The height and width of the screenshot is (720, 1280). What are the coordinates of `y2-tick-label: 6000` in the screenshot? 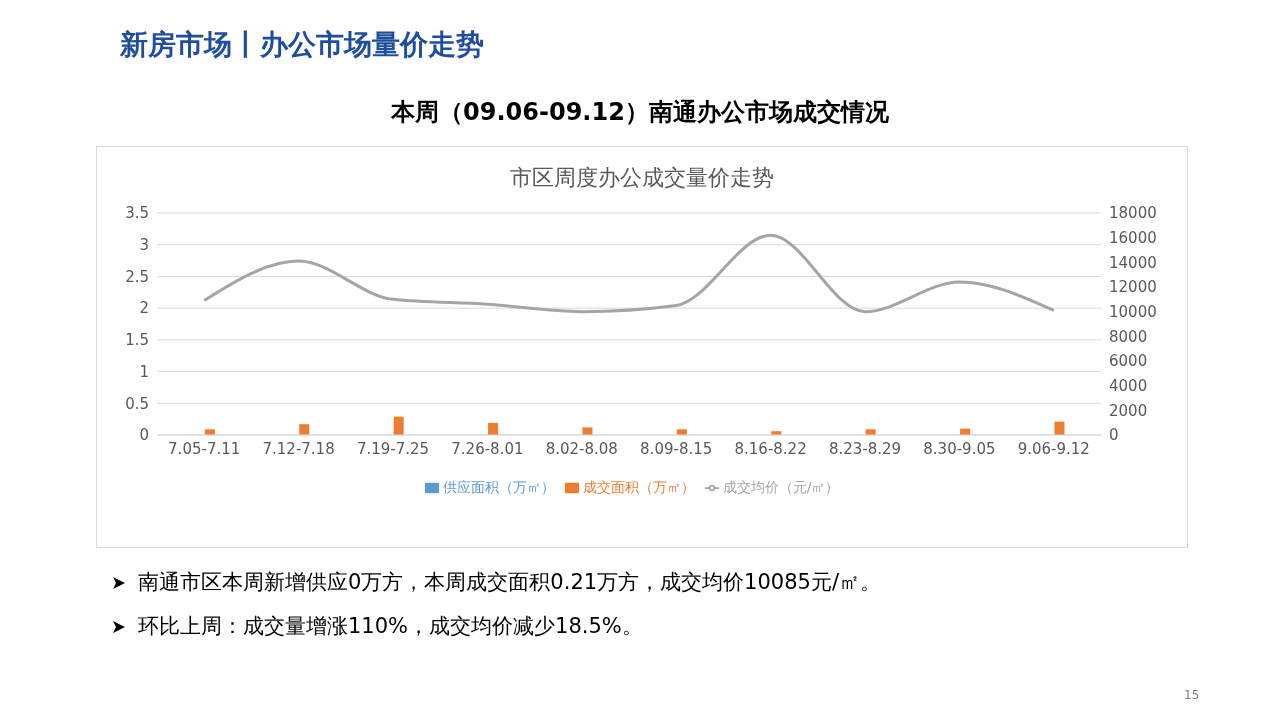 It's located at (1128, 361).